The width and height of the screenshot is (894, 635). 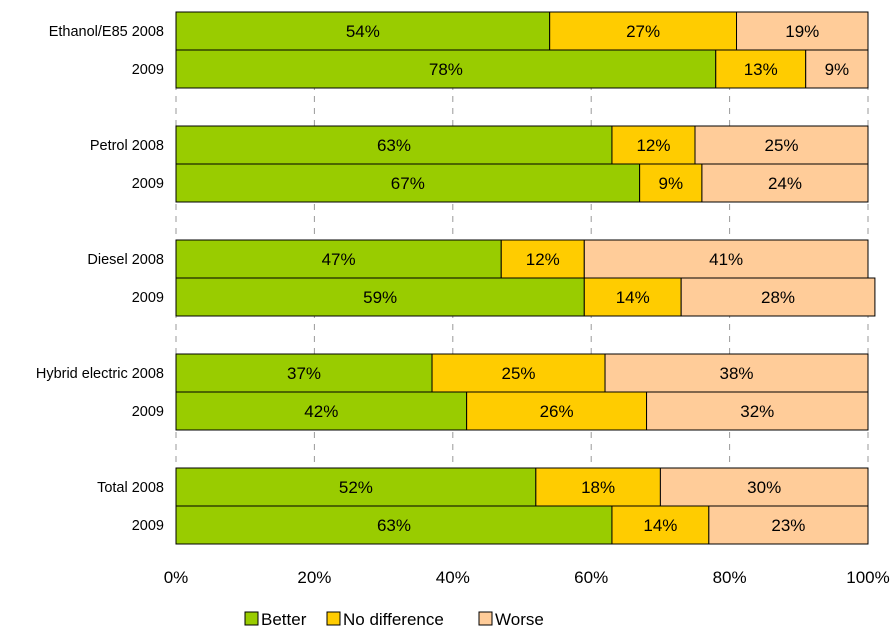 I want to click on data-label: 78%, so click(x=446, y=69).